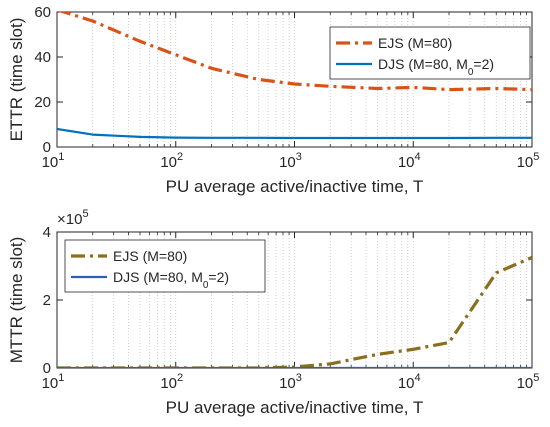 The height and width of the screenshot is (427, 550). What do you see at coordinates (73, 218) in the screenshot?
I see `y-exponent-label: ×10⁵` at bounding box center [73, 218].